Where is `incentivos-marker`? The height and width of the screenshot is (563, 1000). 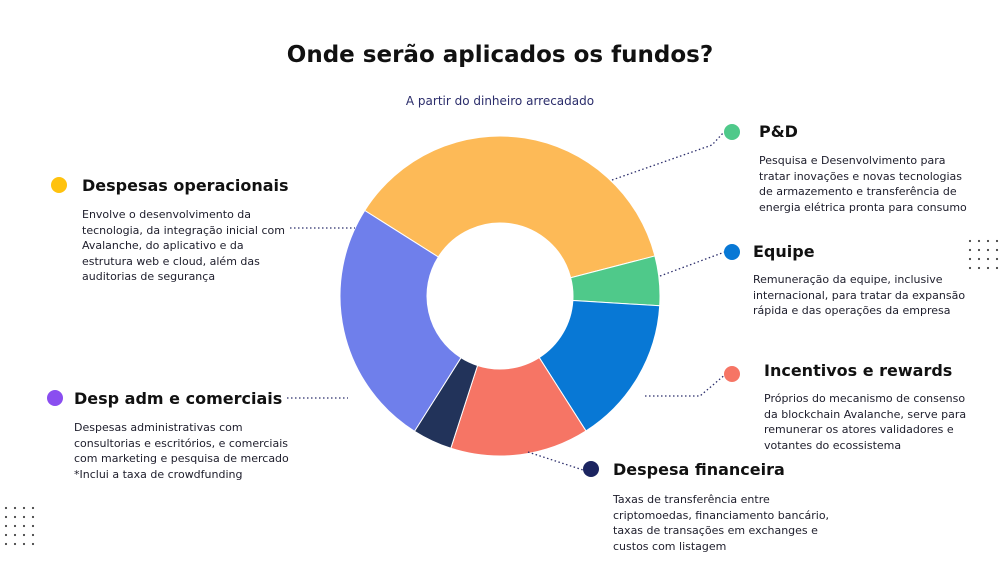
incentivos-marker is located at coordinates (732, 374).